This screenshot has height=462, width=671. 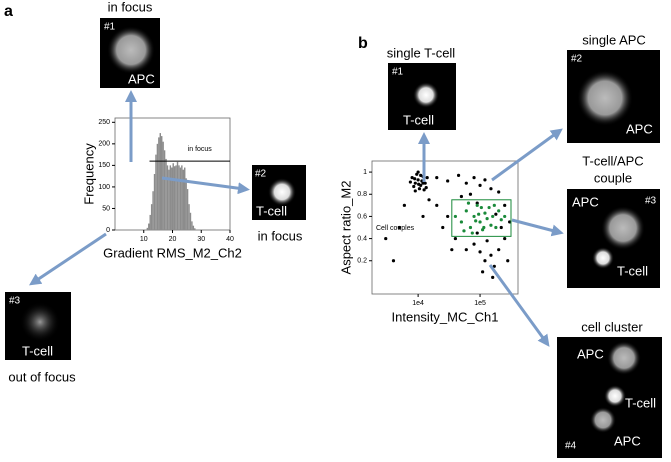 What do you see at coordinates (395, 228) in the screenshot?
I see `gate-label: Cell couples` at bounding box center [395, 228].